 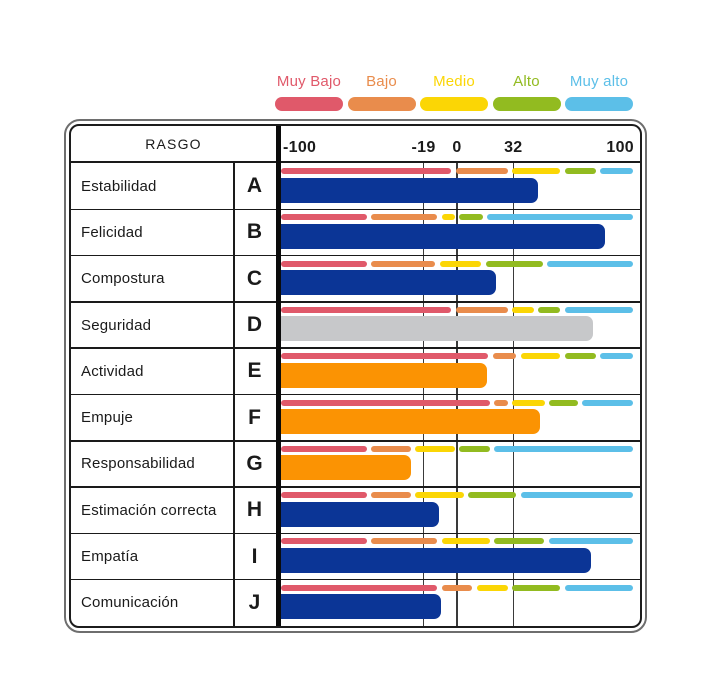 I want to click on trait-row-e: Actividad E, so click(x=355, y=371).